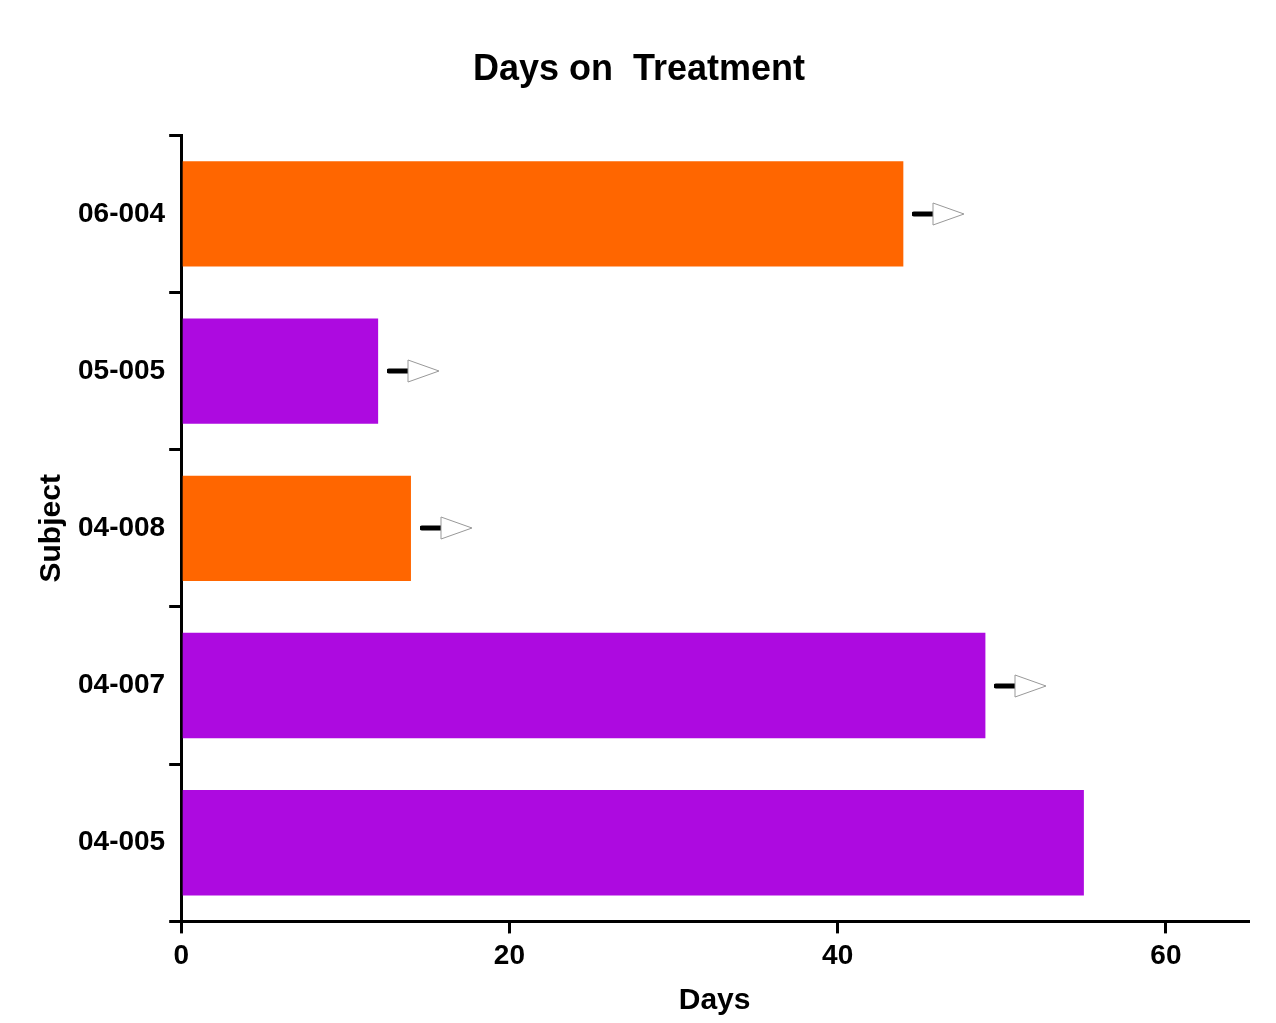 This screenshot has width=1276, height=1023. I want to click on x-axis-title: Days, so click(714, 999).